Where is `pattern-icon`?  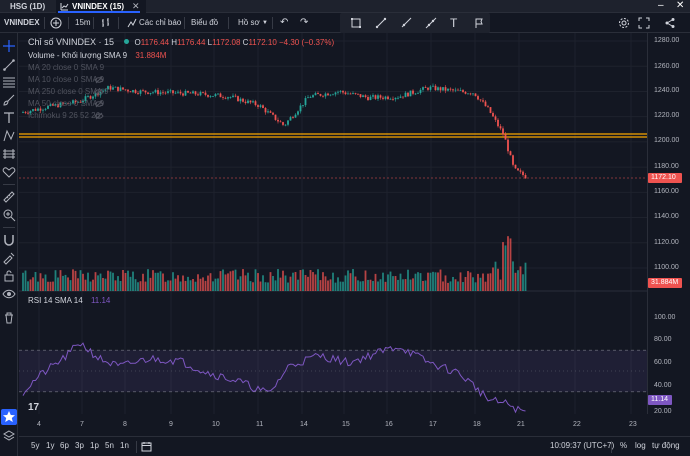 pattern-icon is located at coordinates (9, 136).